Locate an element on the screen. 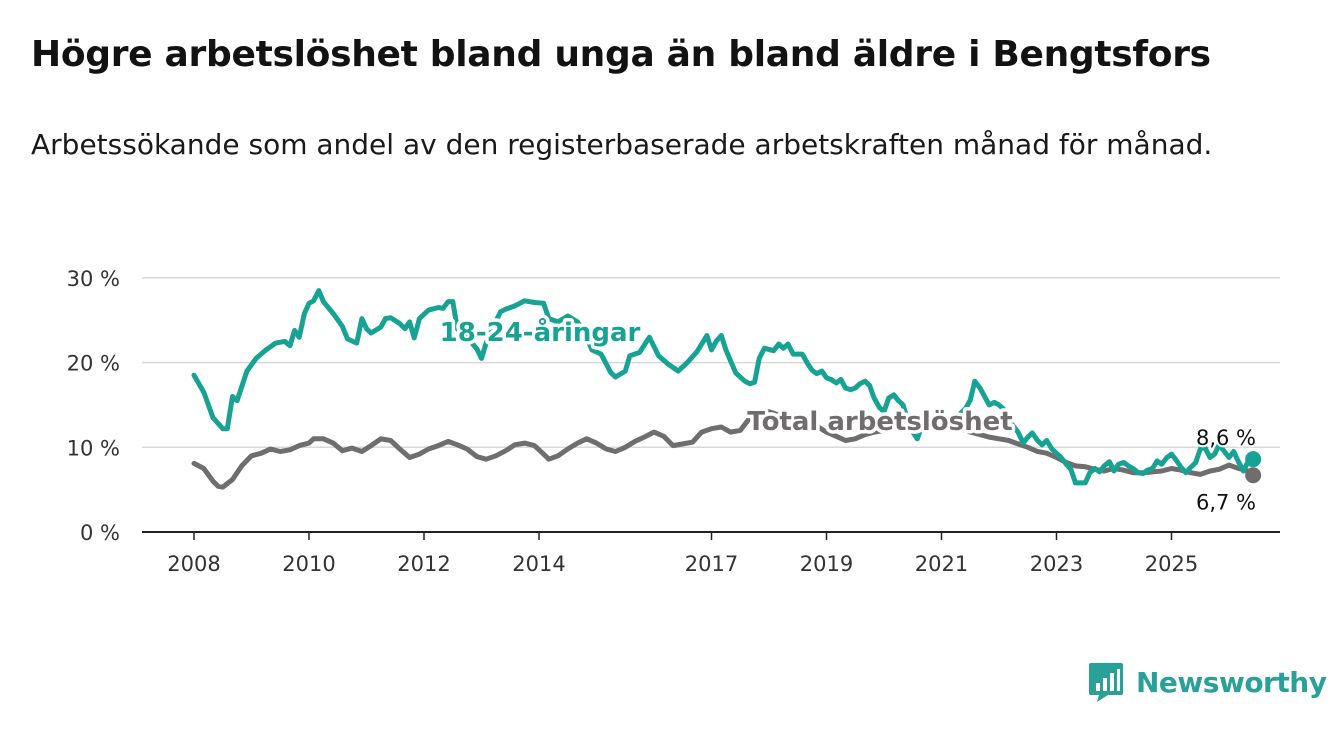 This screenshot has height=734, width=1340. end-value-label-total: 6,7 % is located at coordinates (1226, 502).